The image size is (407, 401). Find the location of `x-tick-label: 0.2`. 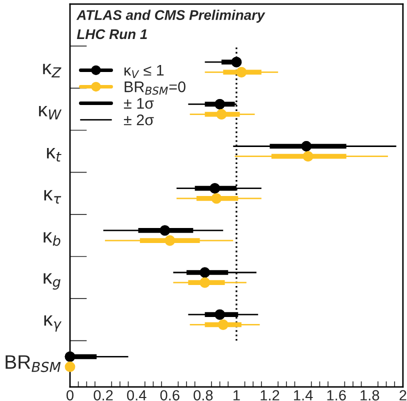

x-tick-label: 0.2 is located at coordinates (103, 395).